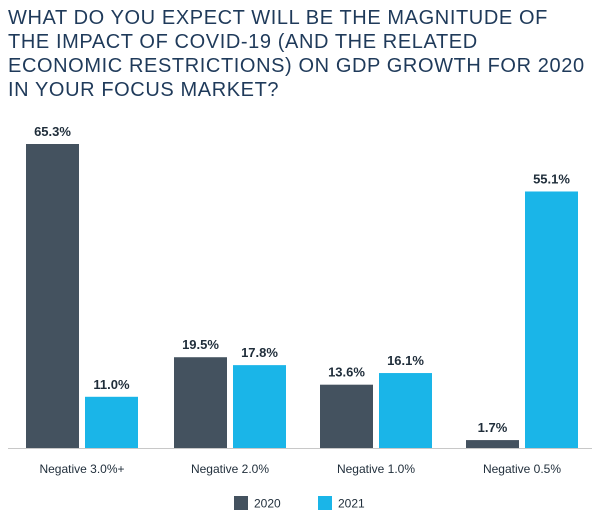 The image size is (600, 520). What do you see at coordinates (81, 469) in the screenshot?
I see `category-label-1: Negative 3.0%+` at bounding box center [81, 469].